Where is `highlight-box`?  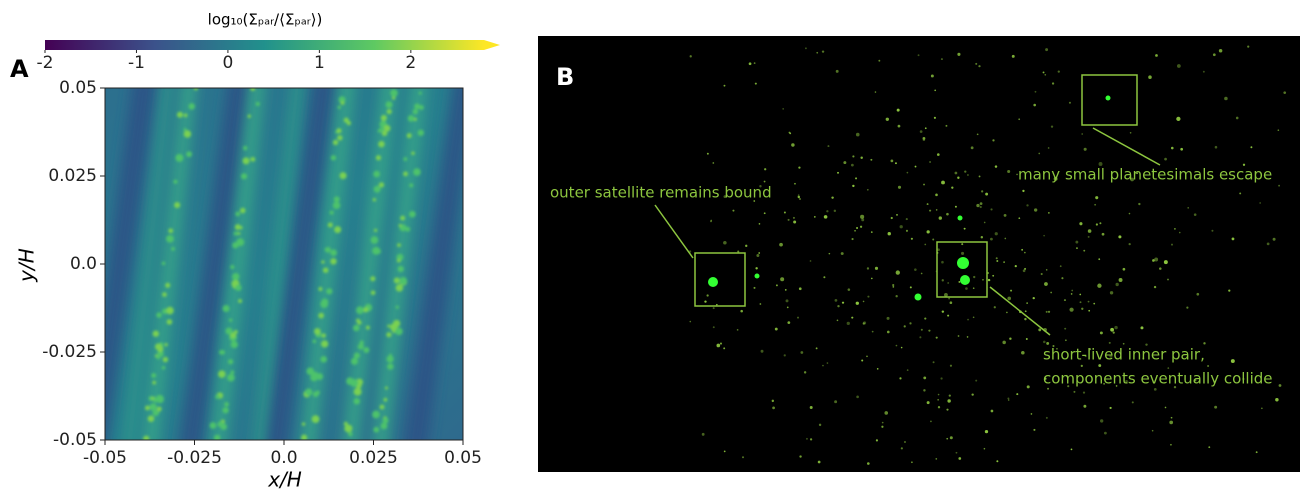
highlight-box is located at coordinates (962, 269).